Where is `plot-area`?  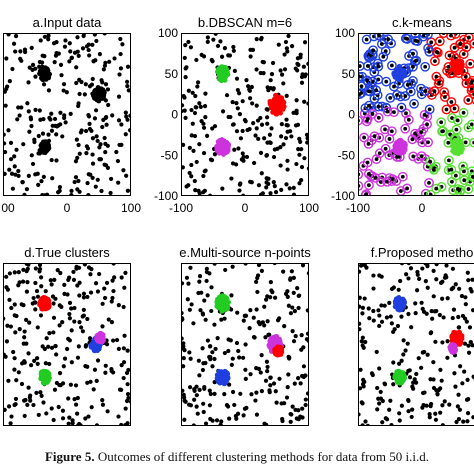 plot-area is located at coordinates (416, 344).